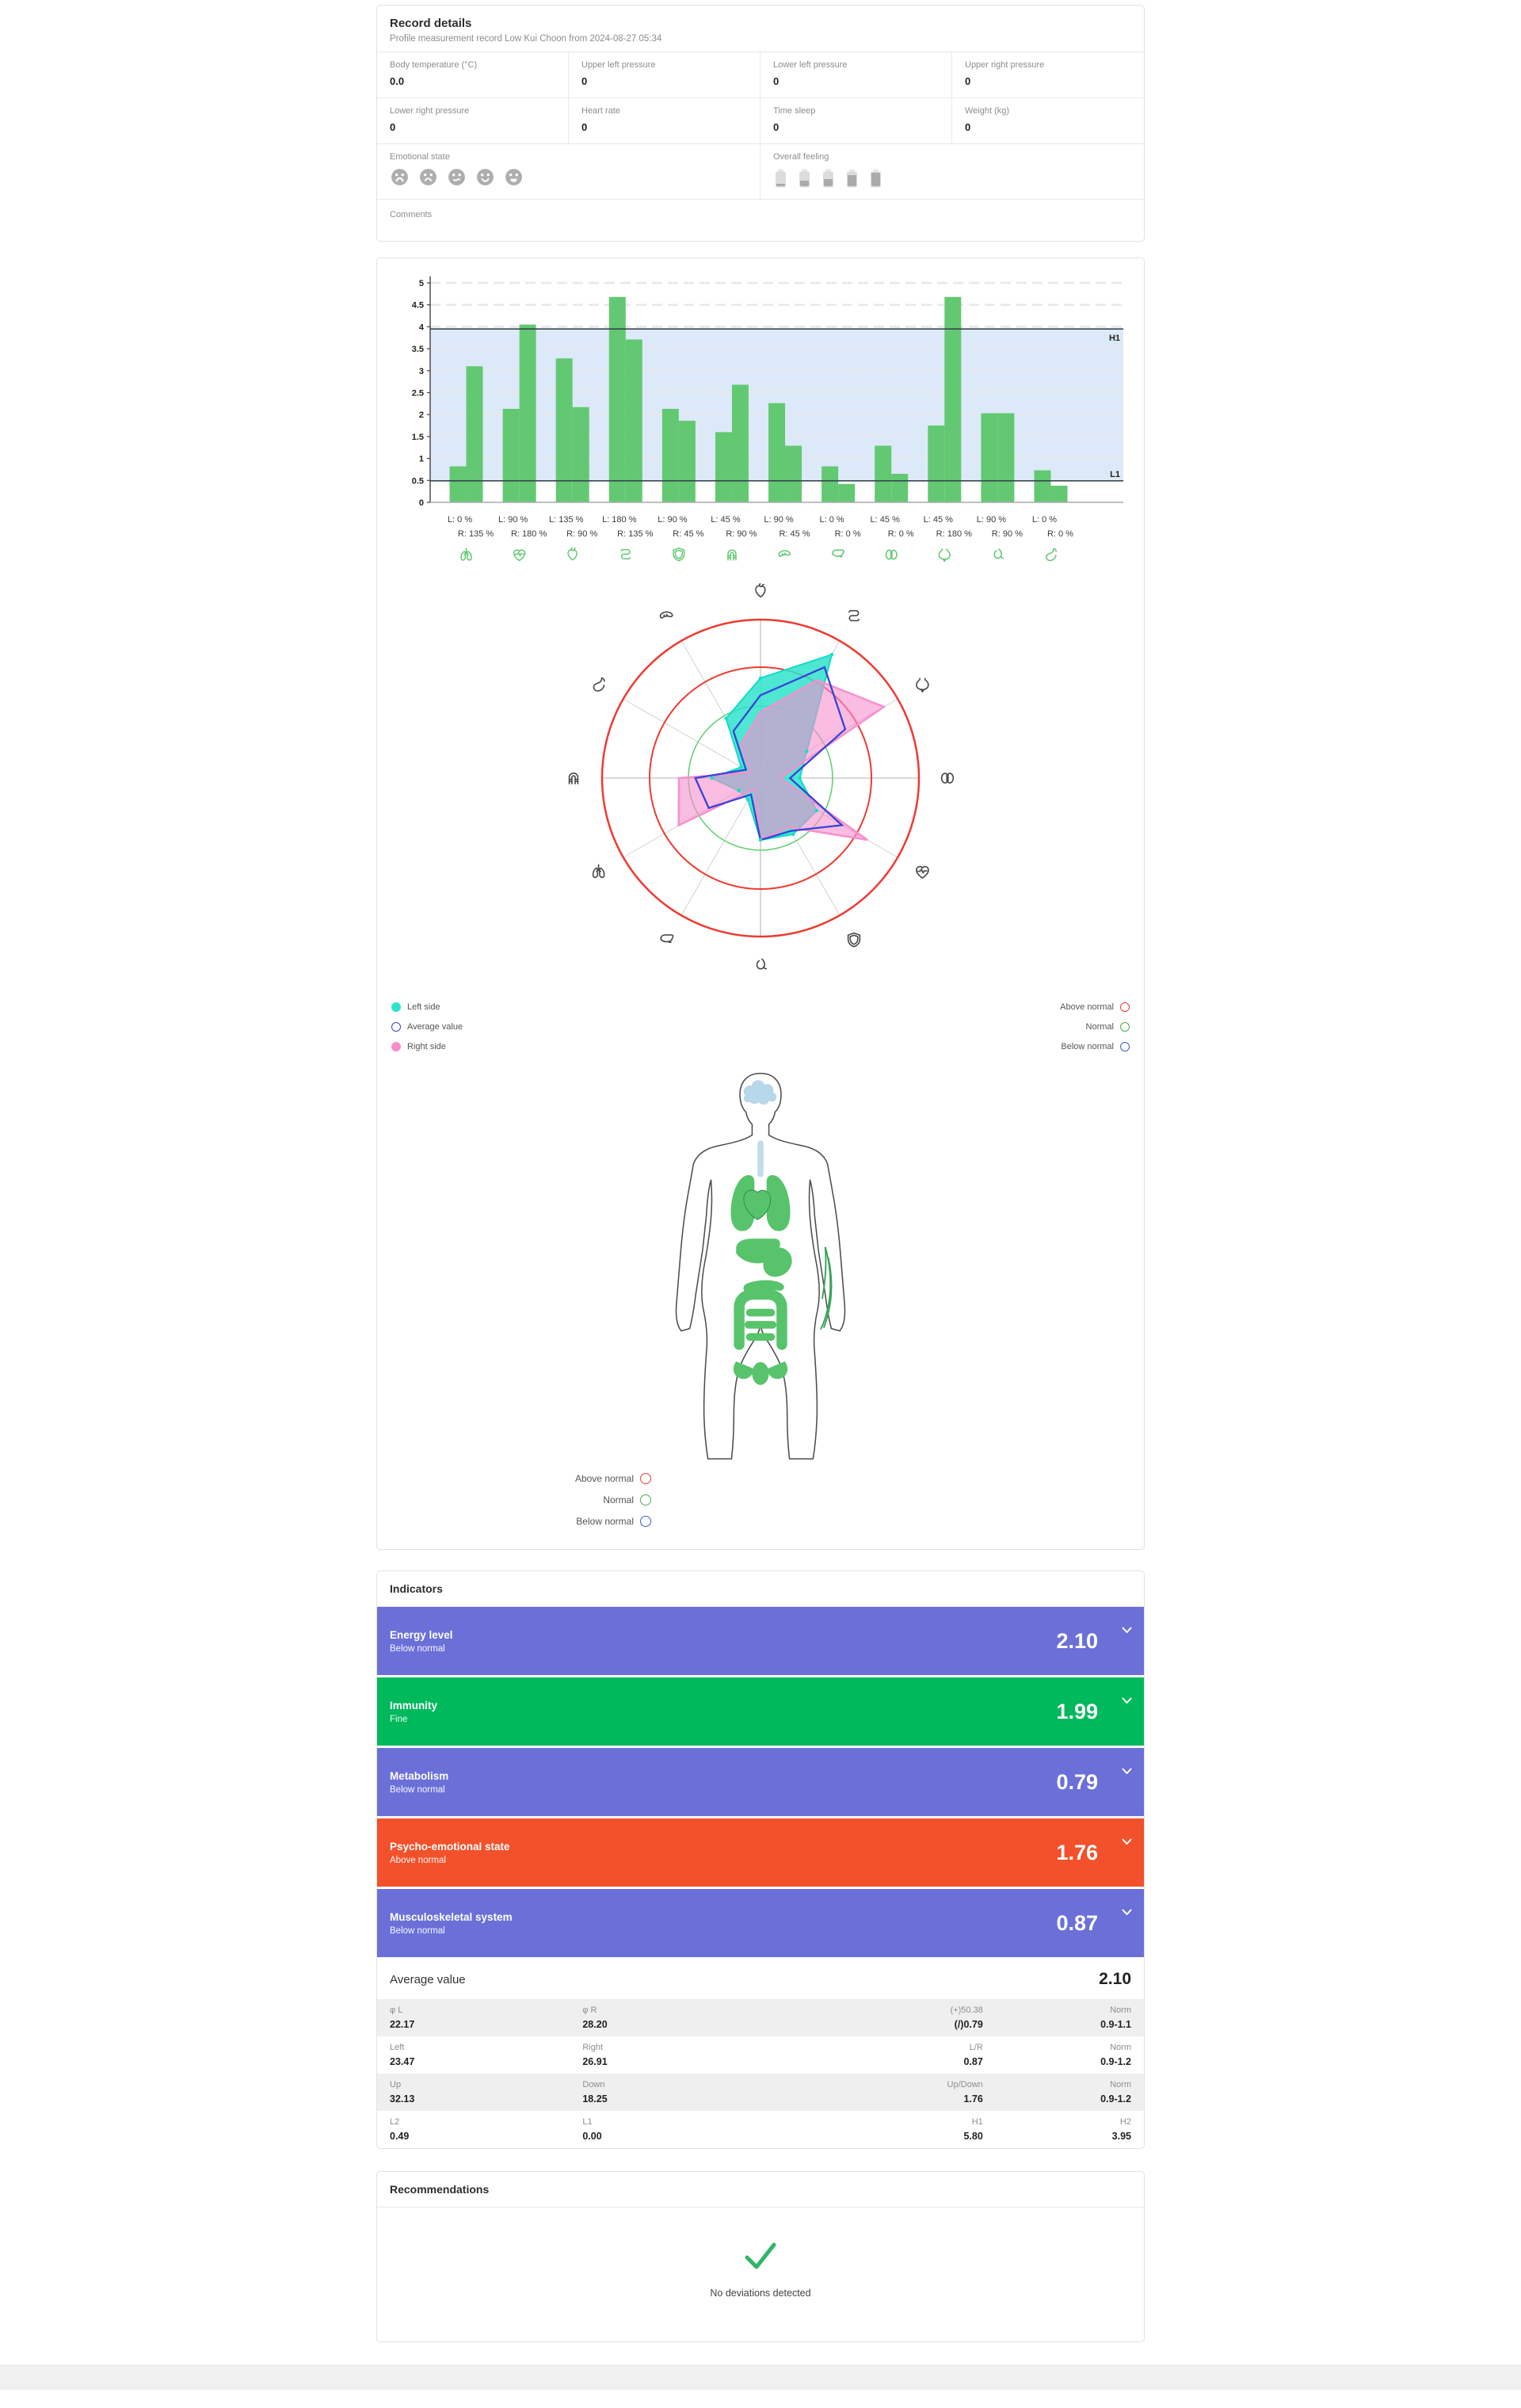 The image size is (1521, 2408). I want to click on stats-label: L1, so click(588, 2122).